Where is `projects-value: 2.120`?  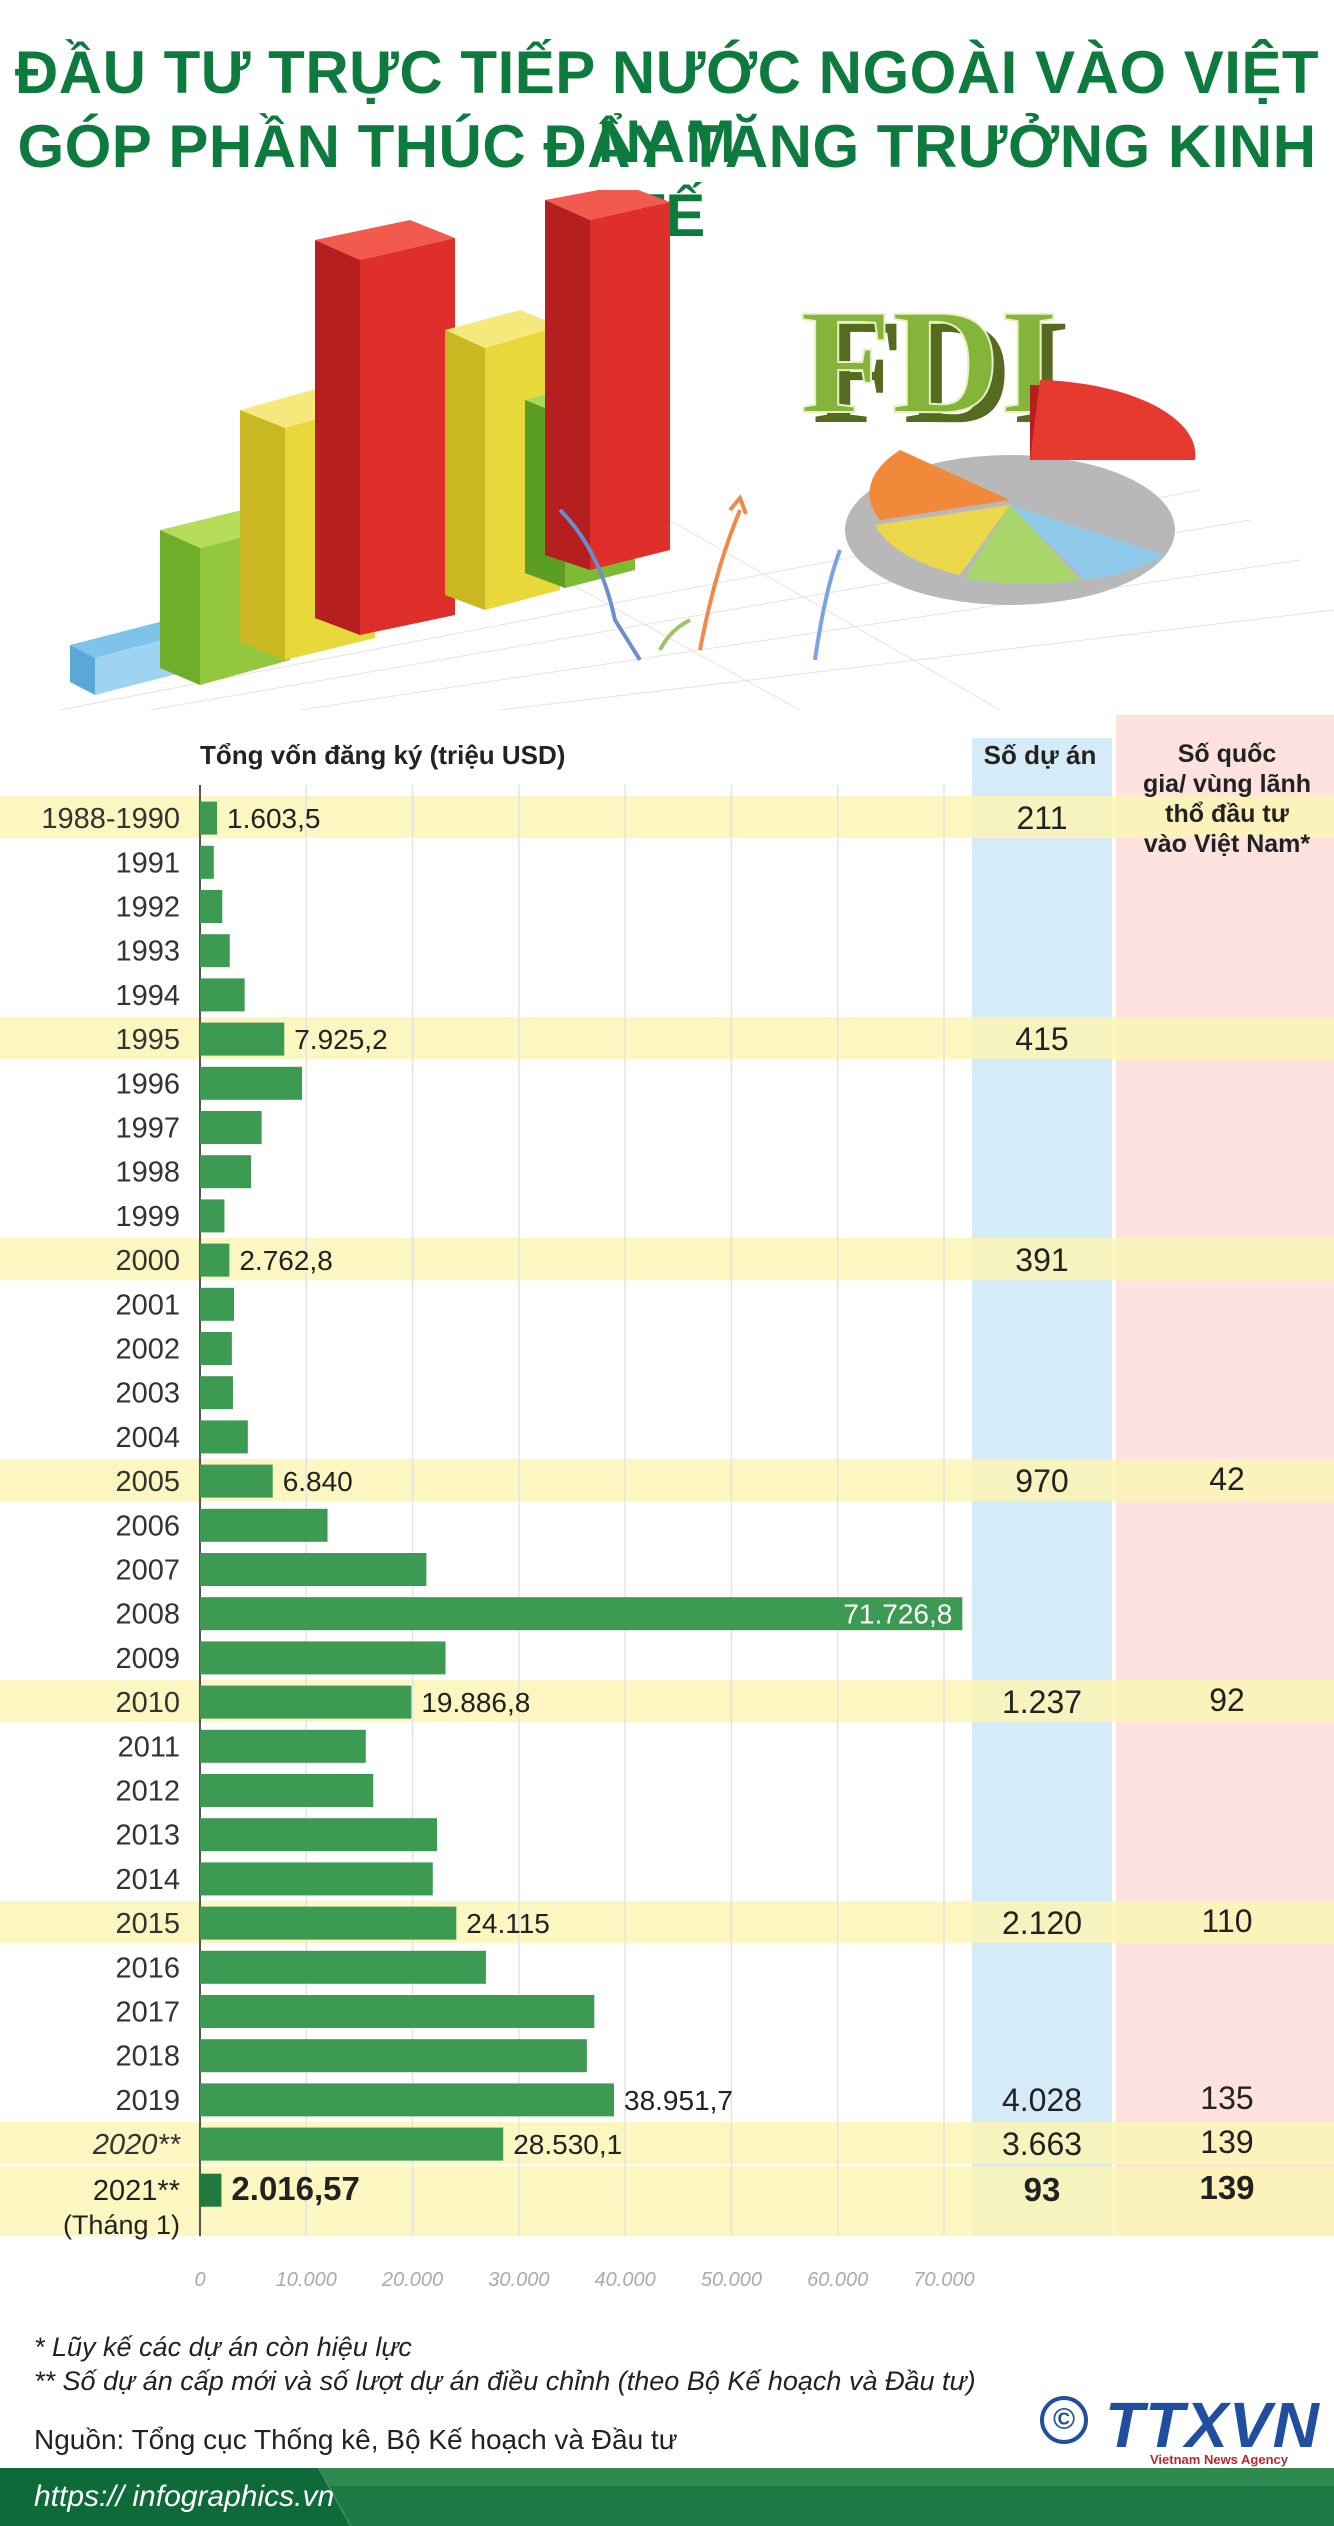 projects-value: 2.120 is located at coordinates (1042, 1923).